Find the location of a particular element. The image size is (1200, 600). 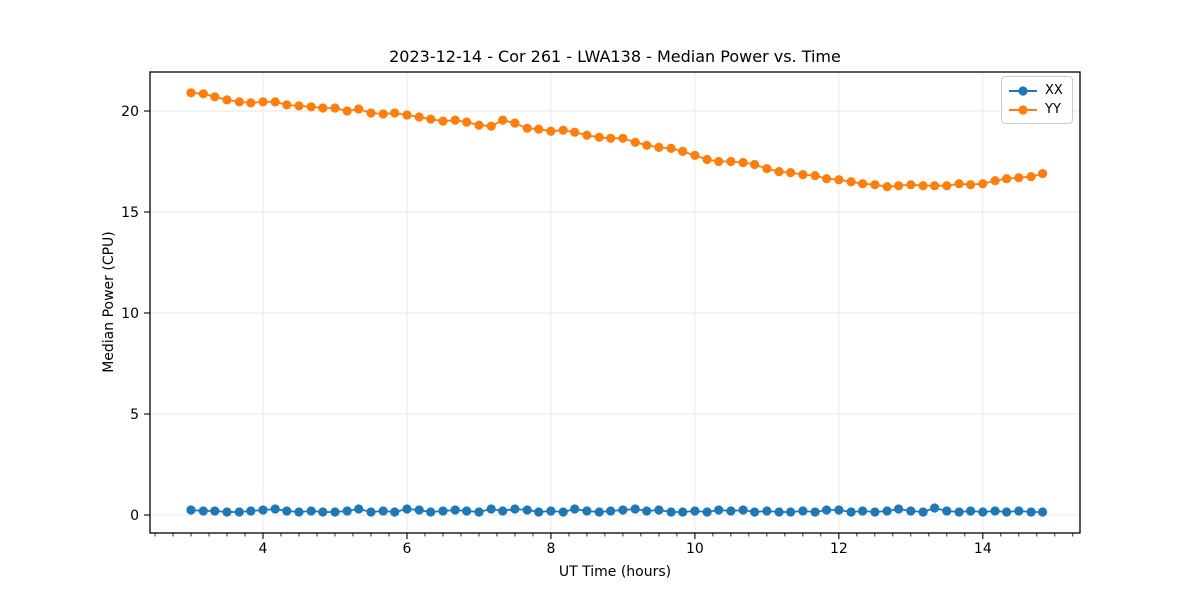

x-tick-label: 8 is located at coordinates (550, 549).